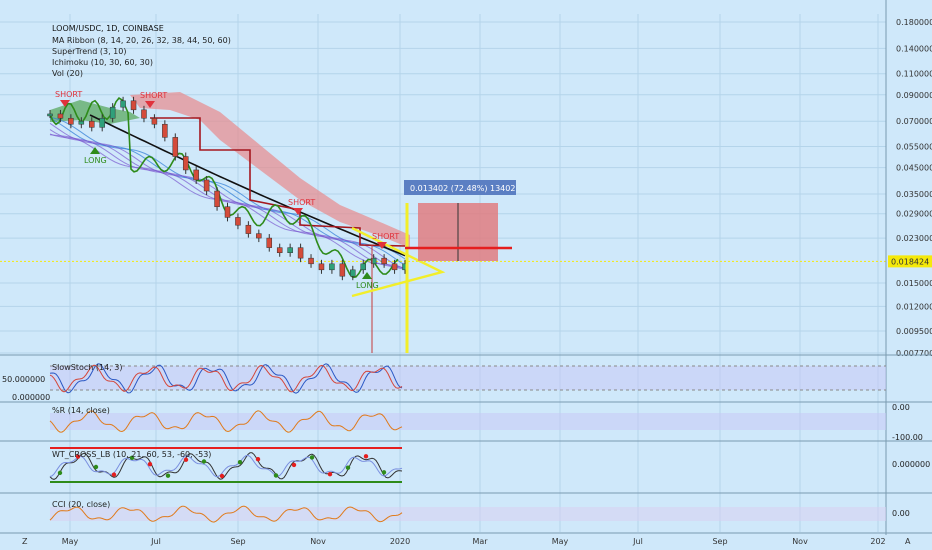 The image size is (932, 550). I want to click on y-tick-label: 0.045000, so click(914, 168).